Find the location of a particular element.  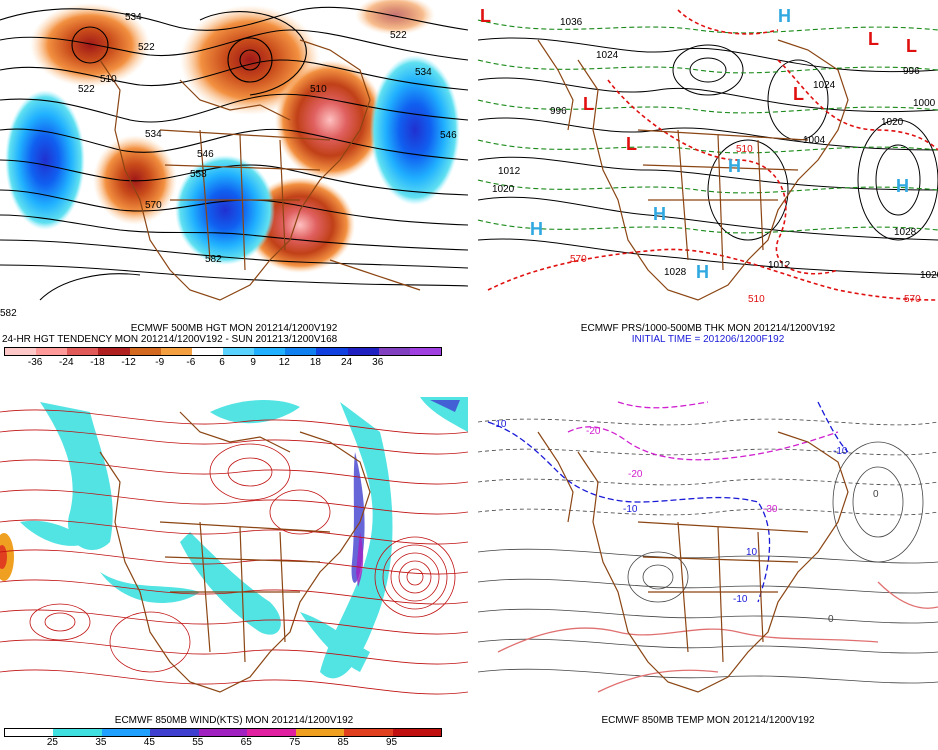

colorbar-wind is located at coordinates (223, 732).